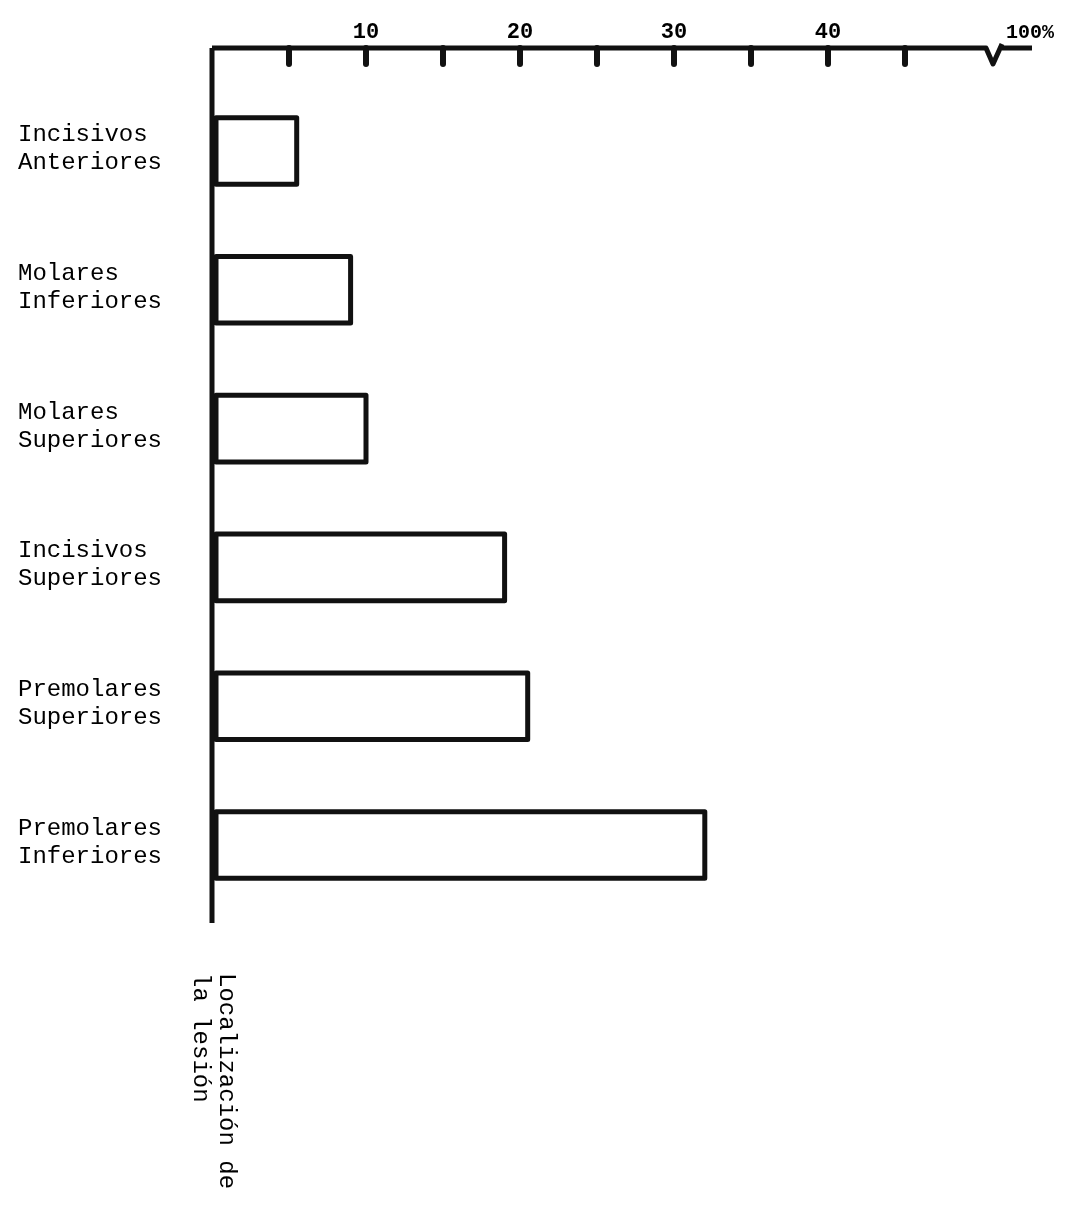  I want to click on y-tick-label: Molares Inferiores, so click(90, 287).